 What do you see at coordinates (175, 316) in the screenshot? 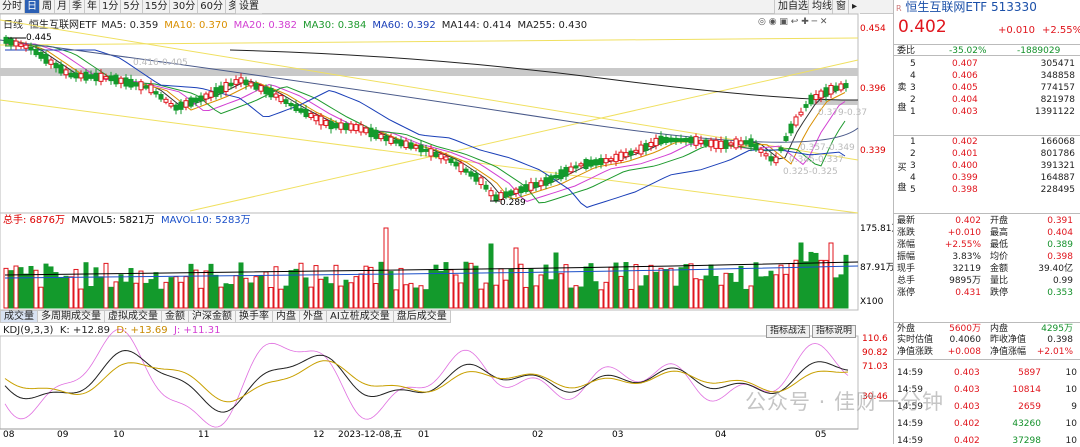
I see `indicator-tab-3: 金额` at bounding box center [175, 316].